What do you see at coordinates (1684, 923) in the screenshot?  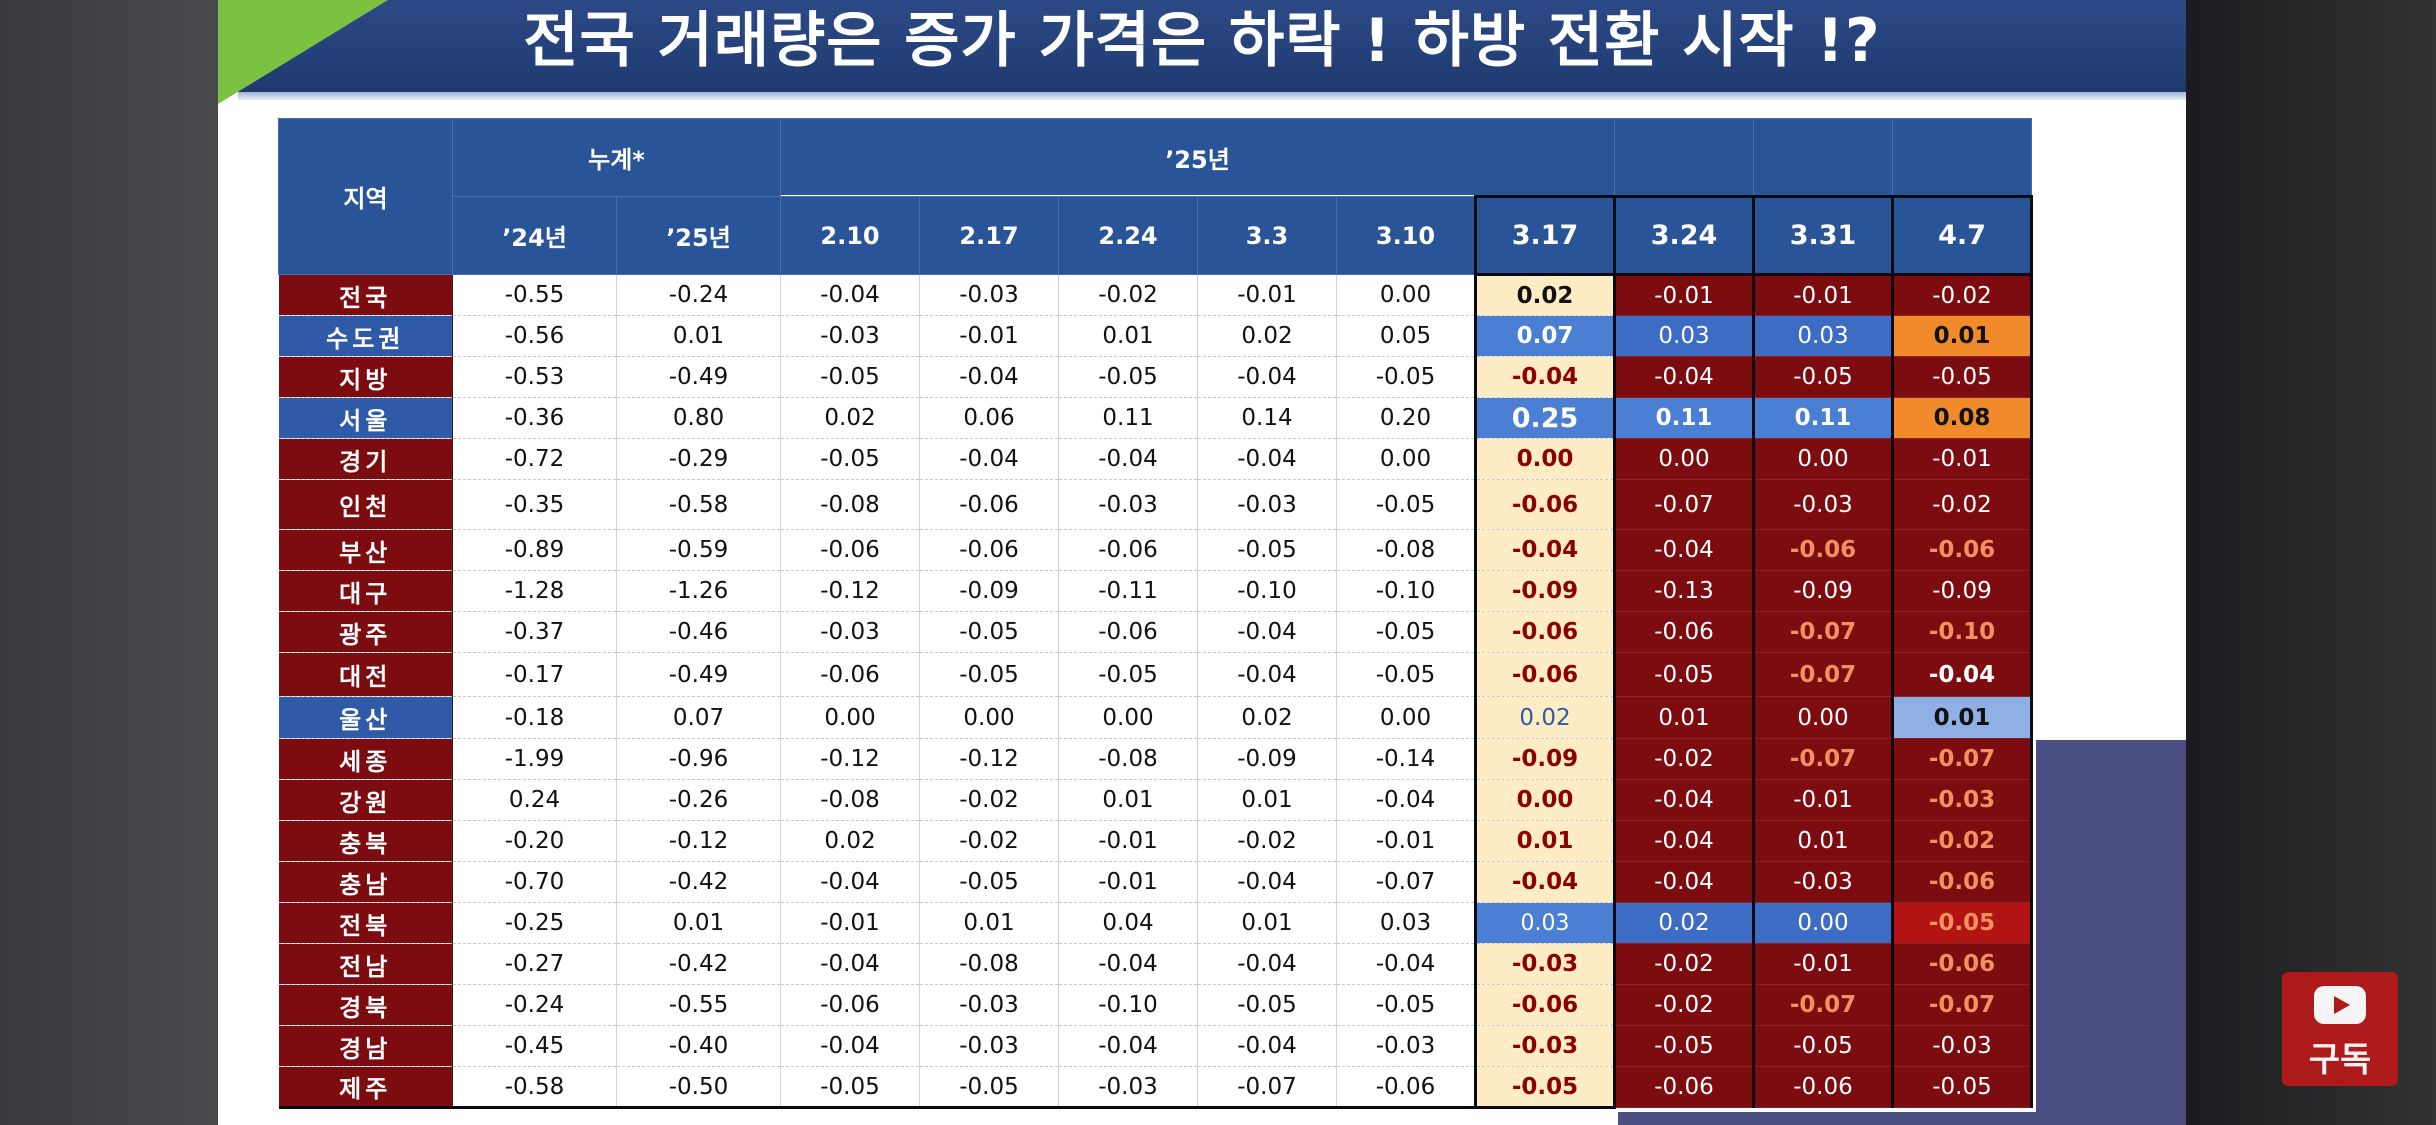 I see `recent-week-cell: 0.02` at bounding box center [1684, 923].